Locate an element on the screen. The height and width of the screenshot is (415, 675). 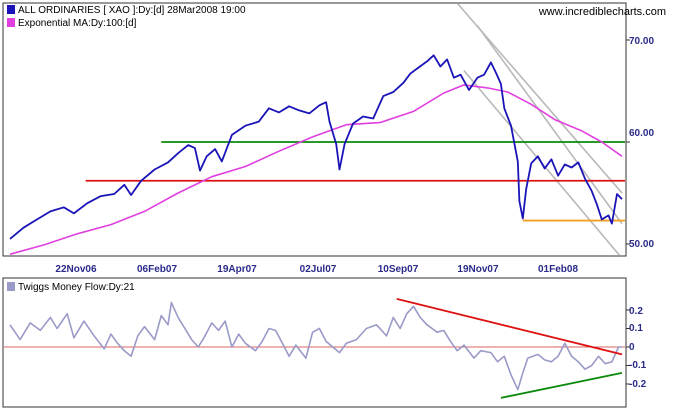
y-tick-label: -0.2 is located at coordinates (638, 384).